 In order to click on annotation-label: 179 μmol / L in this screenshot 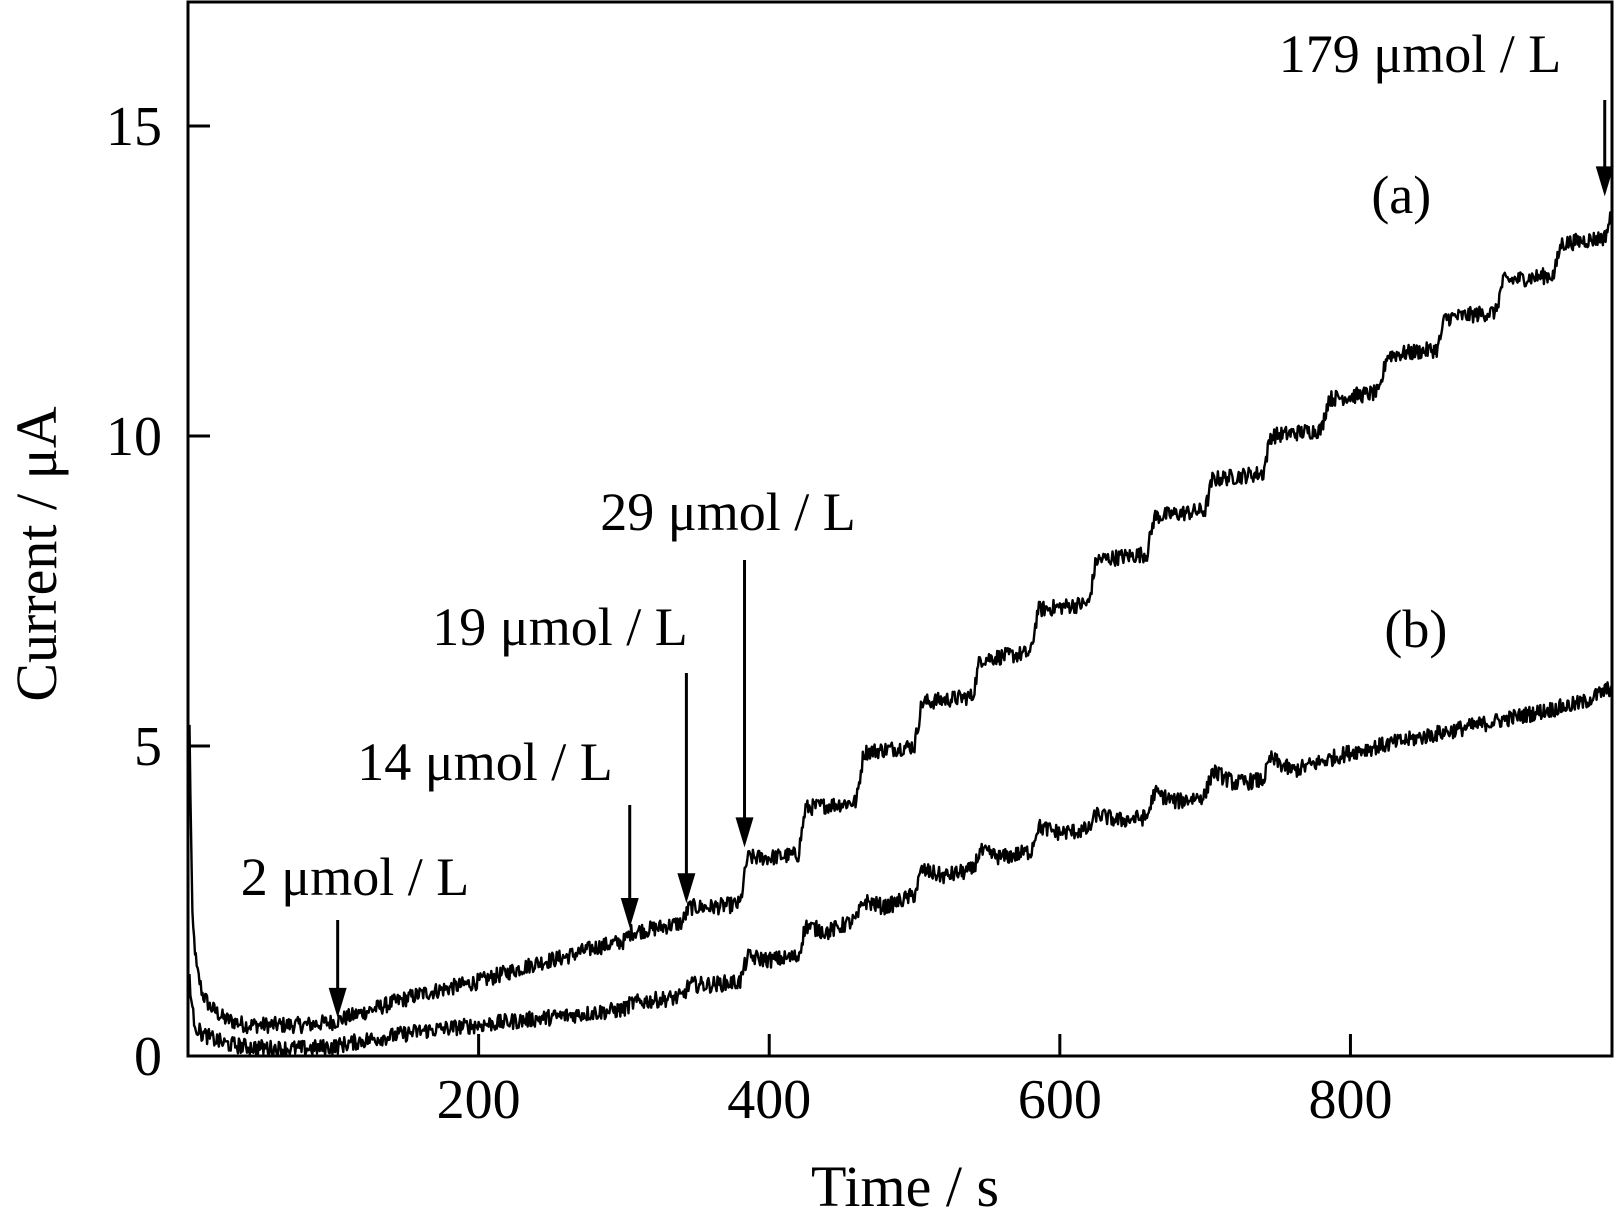, I will do `click(1420, 54)`.